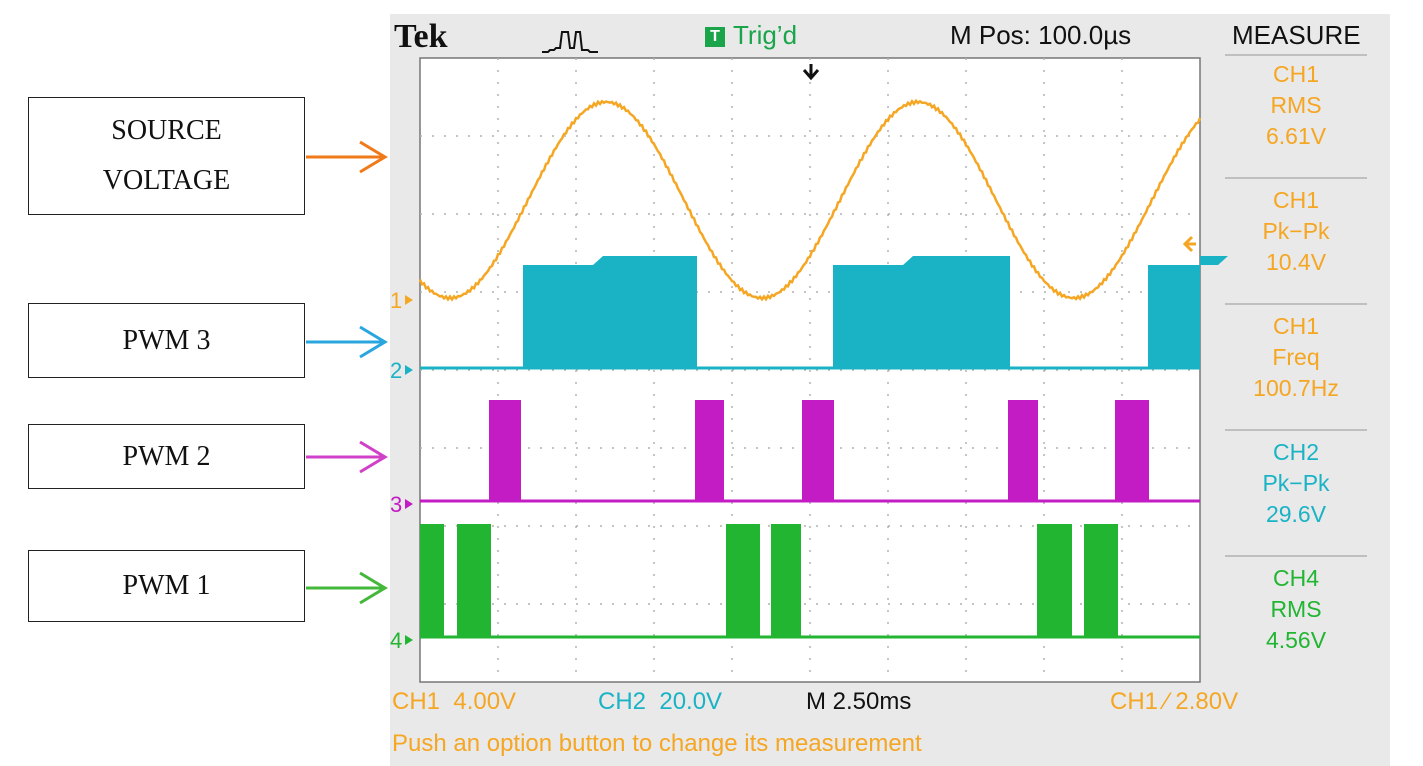  What do you see at coordinates (396, 300) in the screenshot?
I see `channel-marker-1: 1` at bounding box center [396, 300].